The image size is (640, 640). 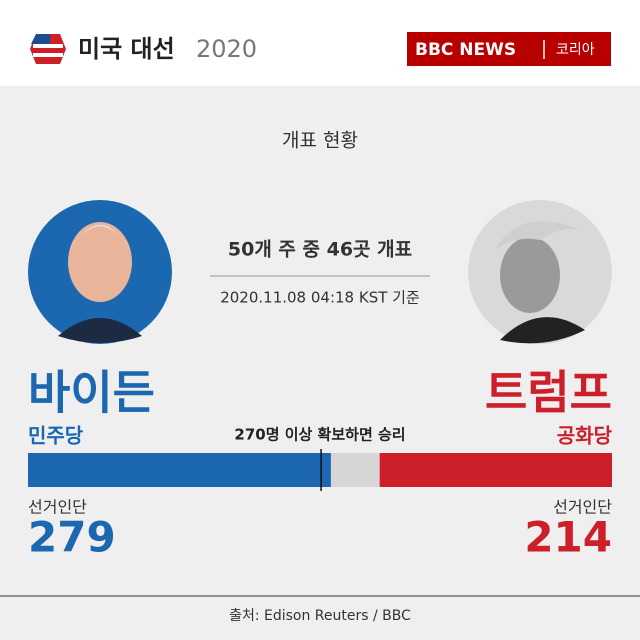 I want to click on source: 출처: Edison Reuters / BBC, so click(x=320, y=616).